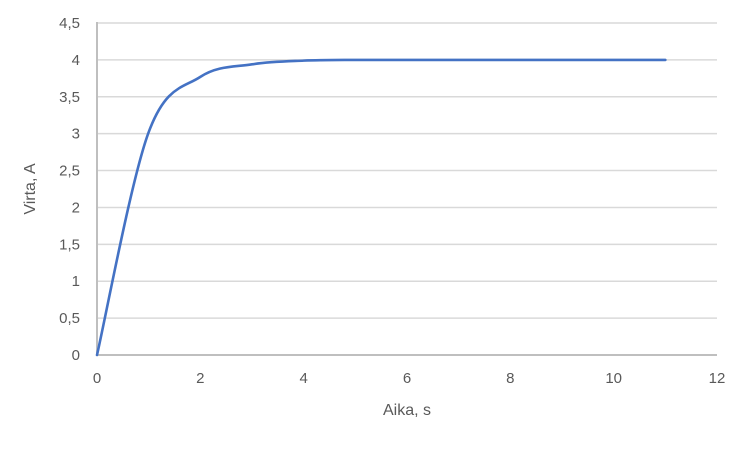  Describe the element at coordinates (510, 378) in the screenshot. I see `x-tick-label: 8` at that location.